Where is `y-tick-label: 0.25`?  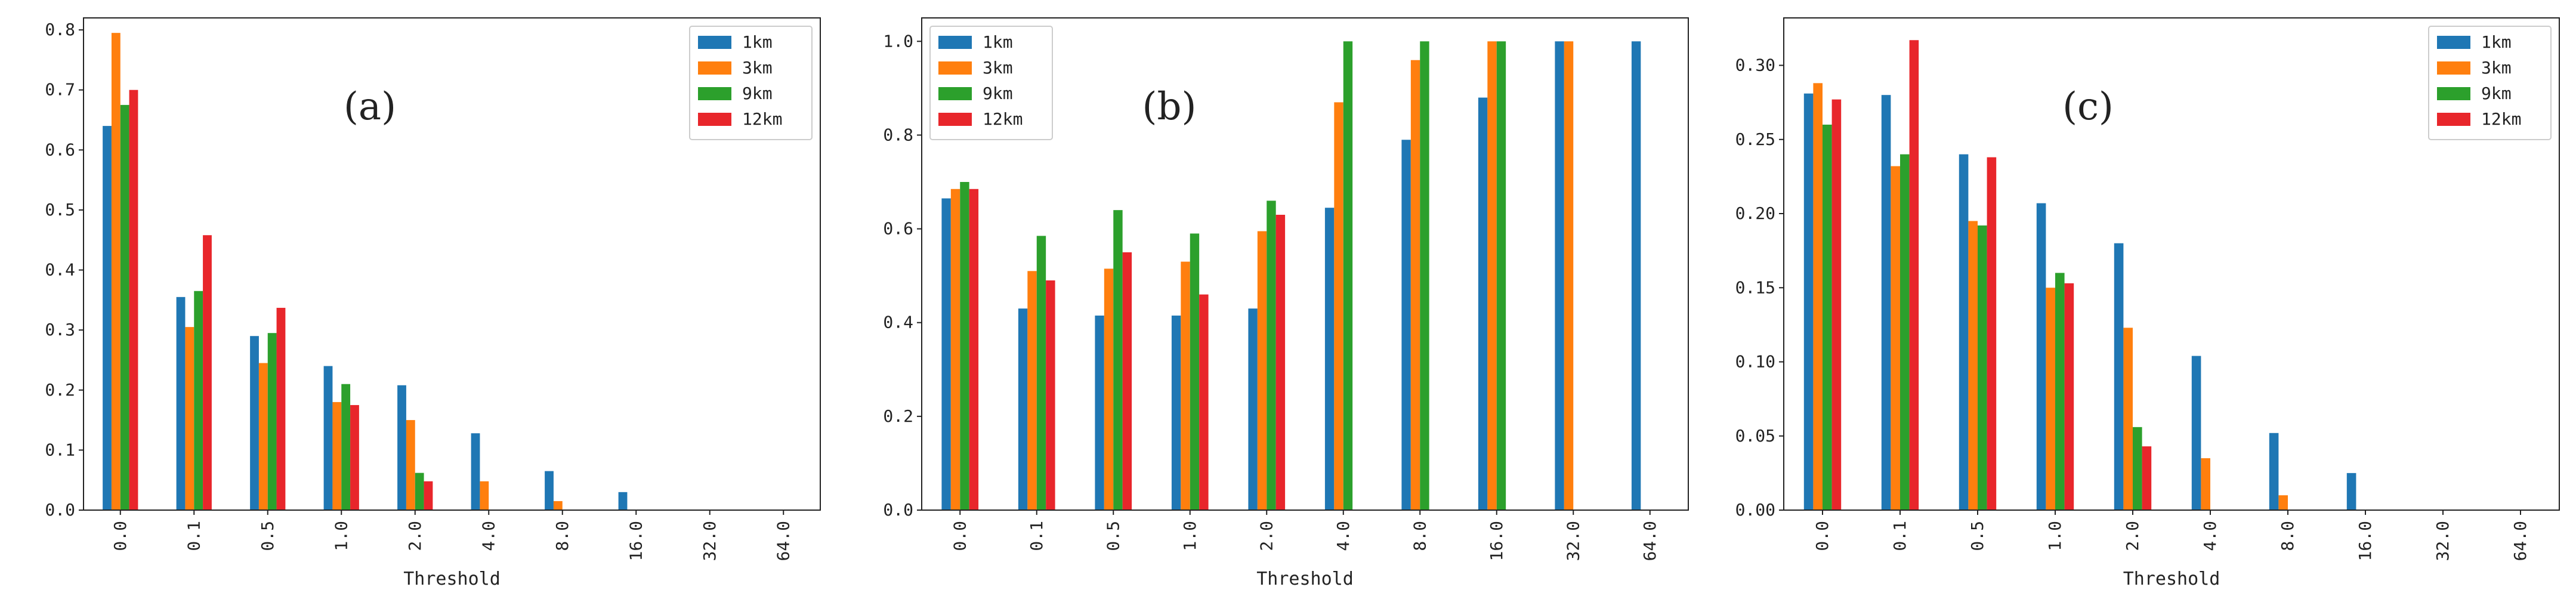 y-tick-label: 0.25 is located at coordinates (1755, 139).